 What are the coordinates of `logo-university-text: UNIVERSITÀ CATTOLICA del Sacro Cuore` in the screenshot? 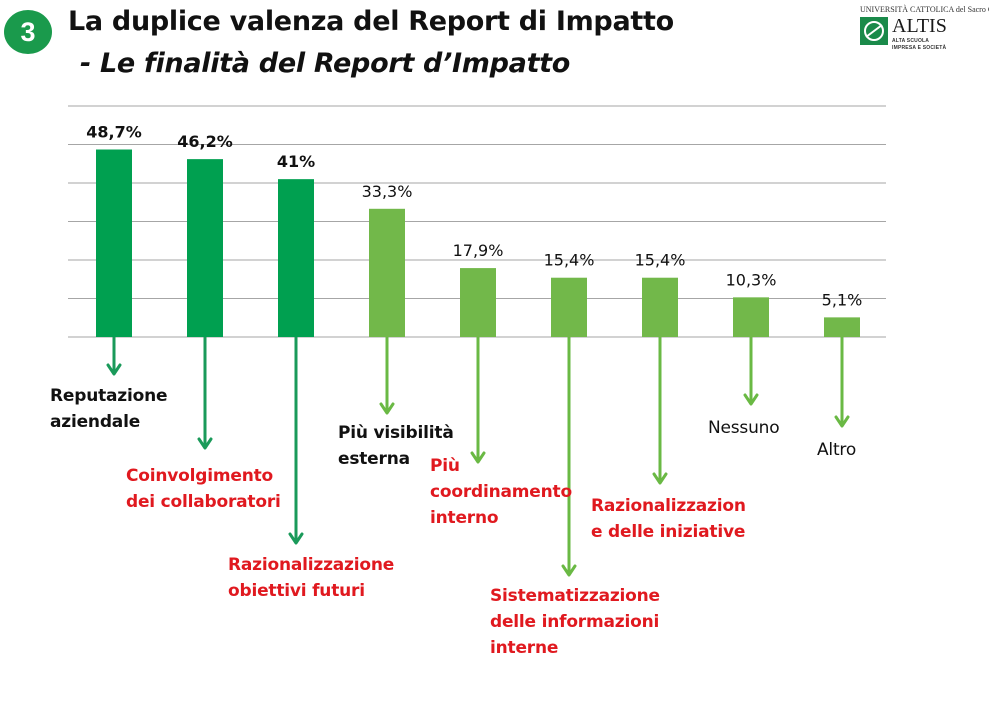 It's located at (924, 9).